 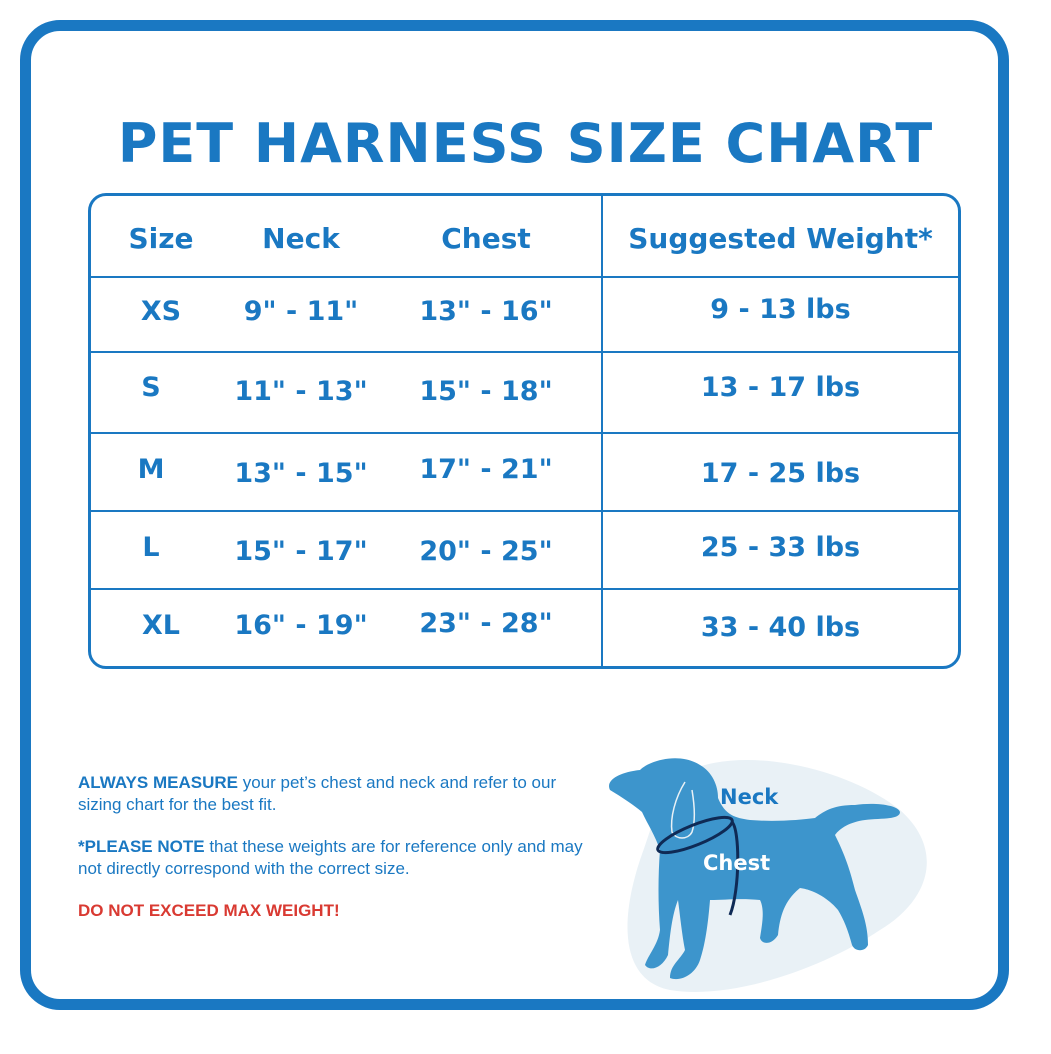 What do you see at coordinates (486, 238) in the screenshot?
I see `header-chest: Chest` at bounding box center [486, 238].